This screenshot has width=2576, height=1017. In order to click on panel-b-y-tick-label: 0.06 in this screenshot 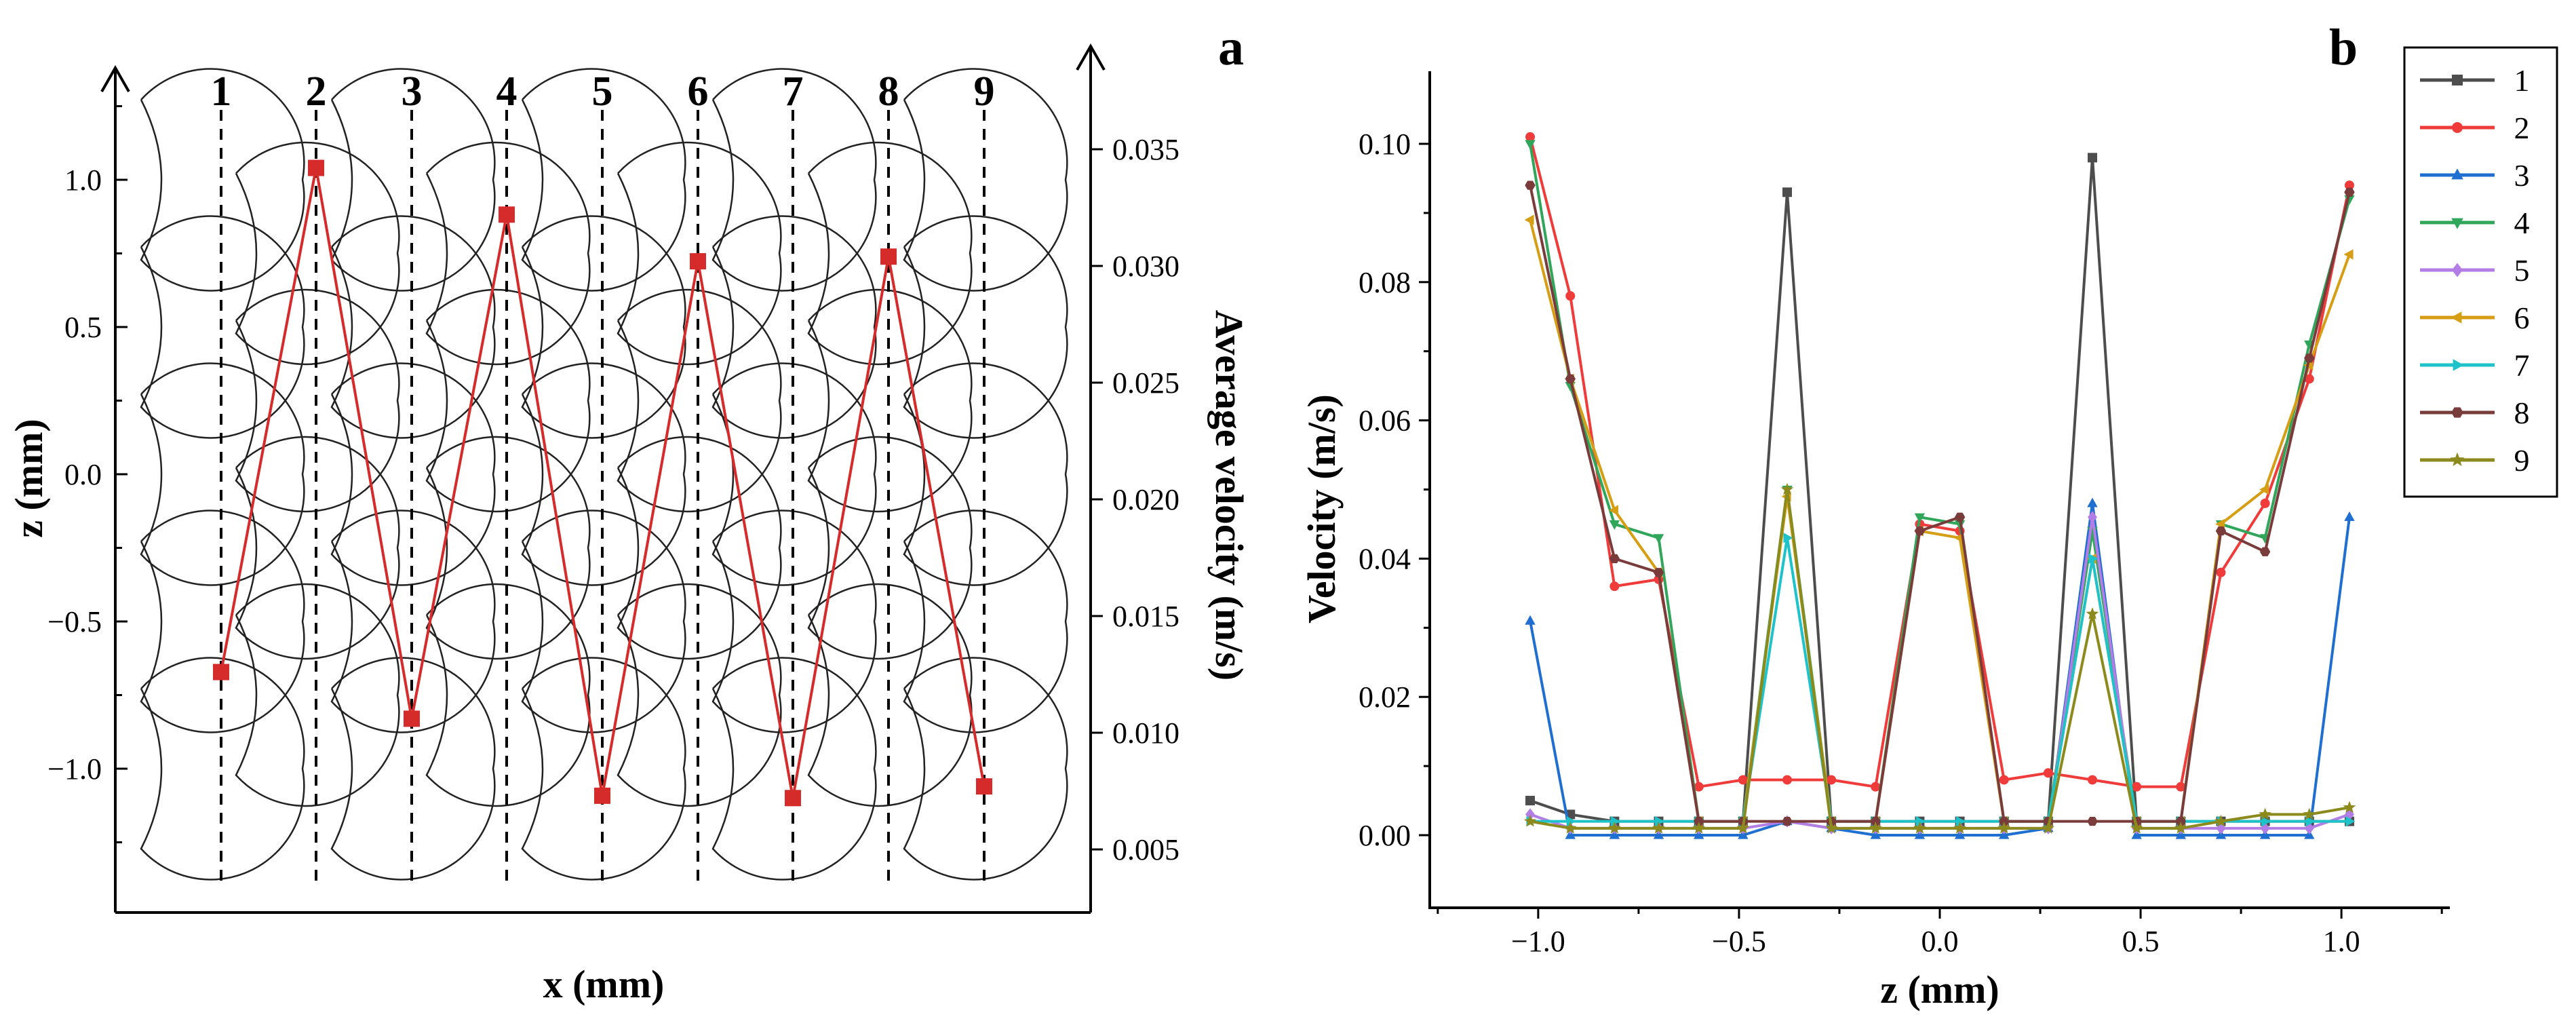, I will do `click(1385, 421)`.